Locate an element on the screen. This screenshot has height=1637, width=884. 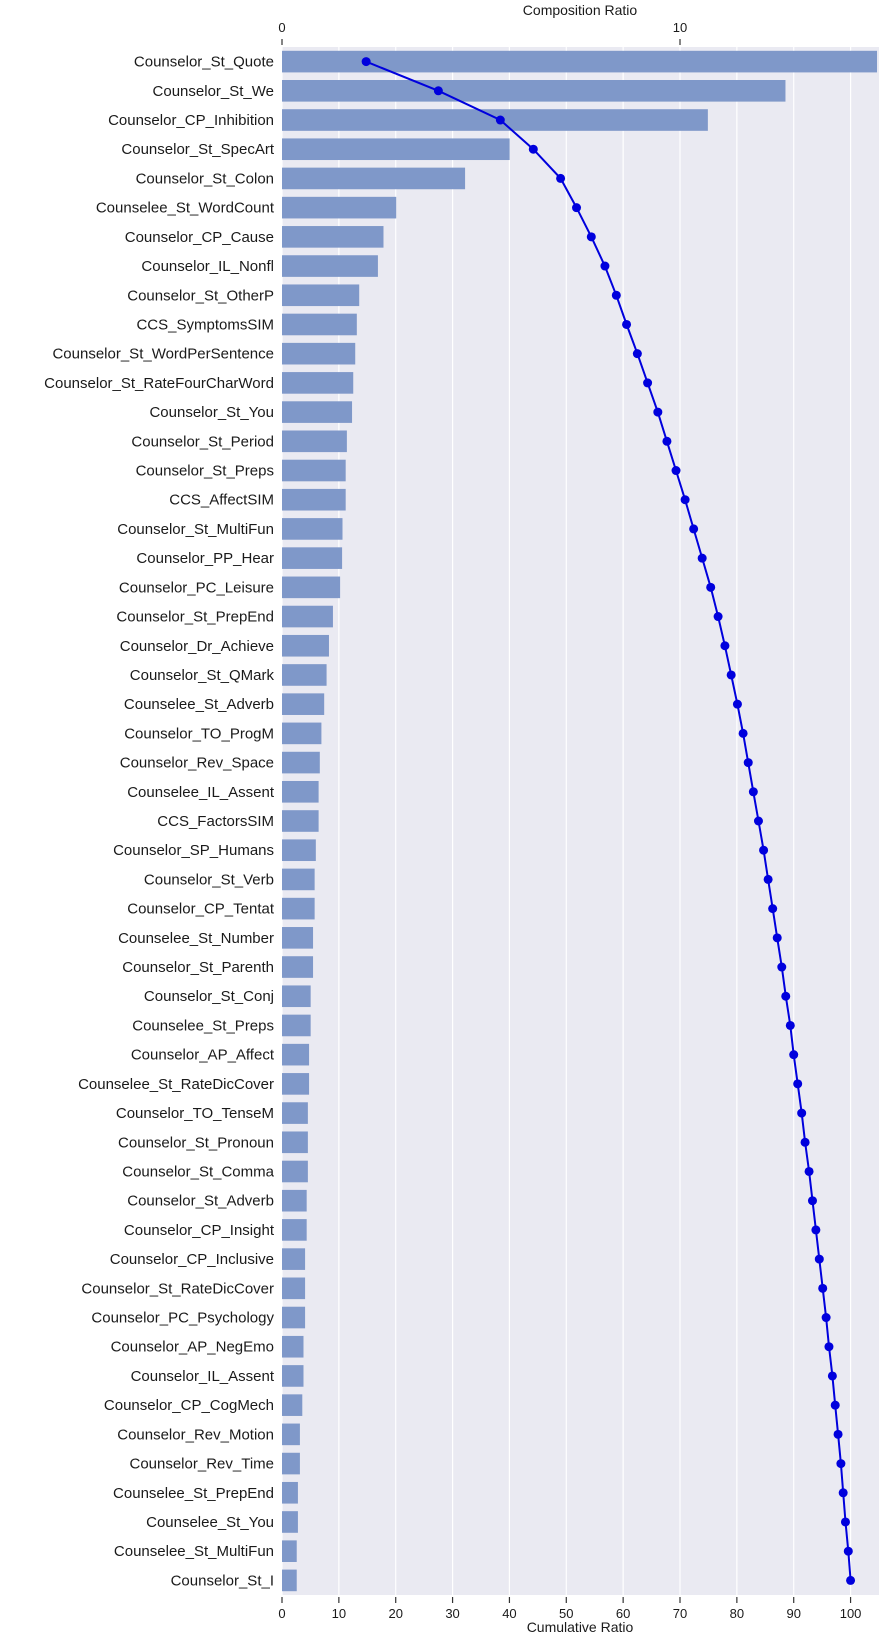
category-label: CCS_SymptomsSIM is located at coordinates (205, 324).